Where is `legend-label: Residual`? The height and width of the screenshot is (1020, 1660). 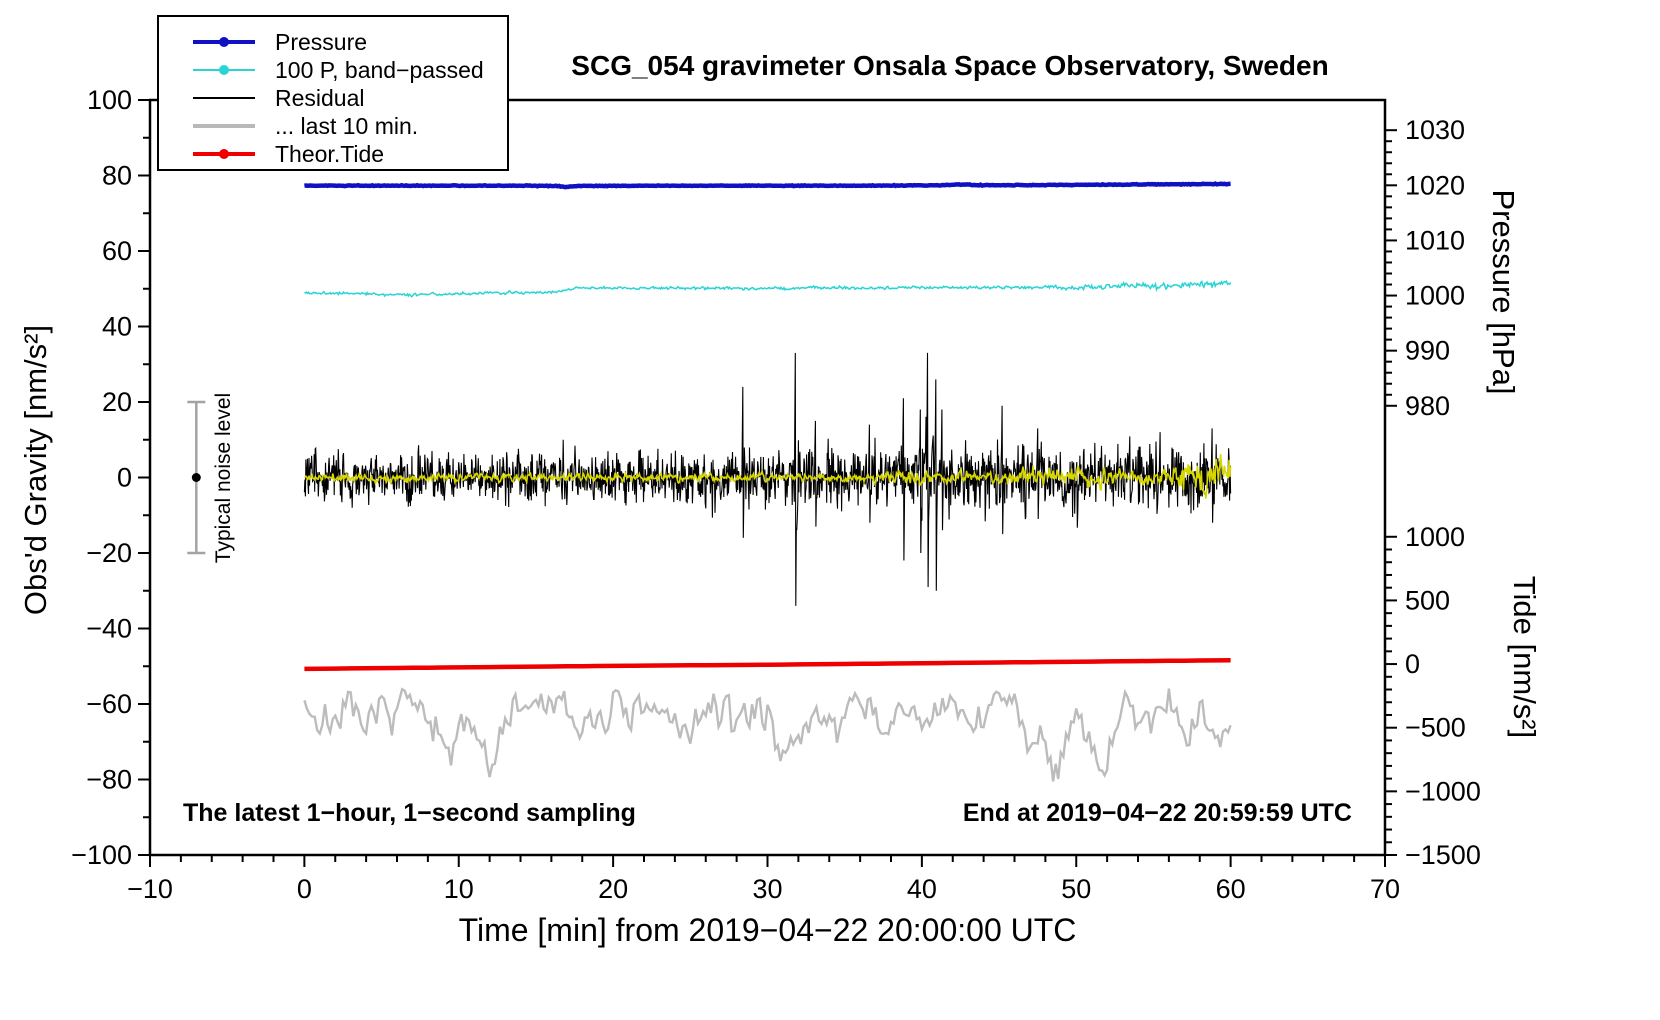 legend-label: Residual is located at coordinates (320, 97).